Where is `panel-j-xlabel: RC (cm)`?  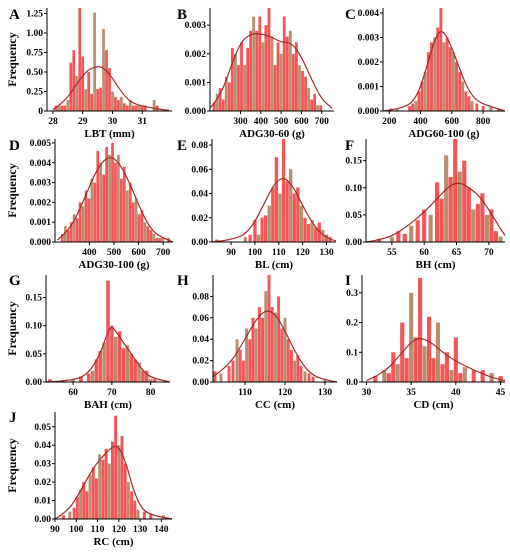
panel-j-xlabel: RC (cm) is located at coordinates (113, 542).